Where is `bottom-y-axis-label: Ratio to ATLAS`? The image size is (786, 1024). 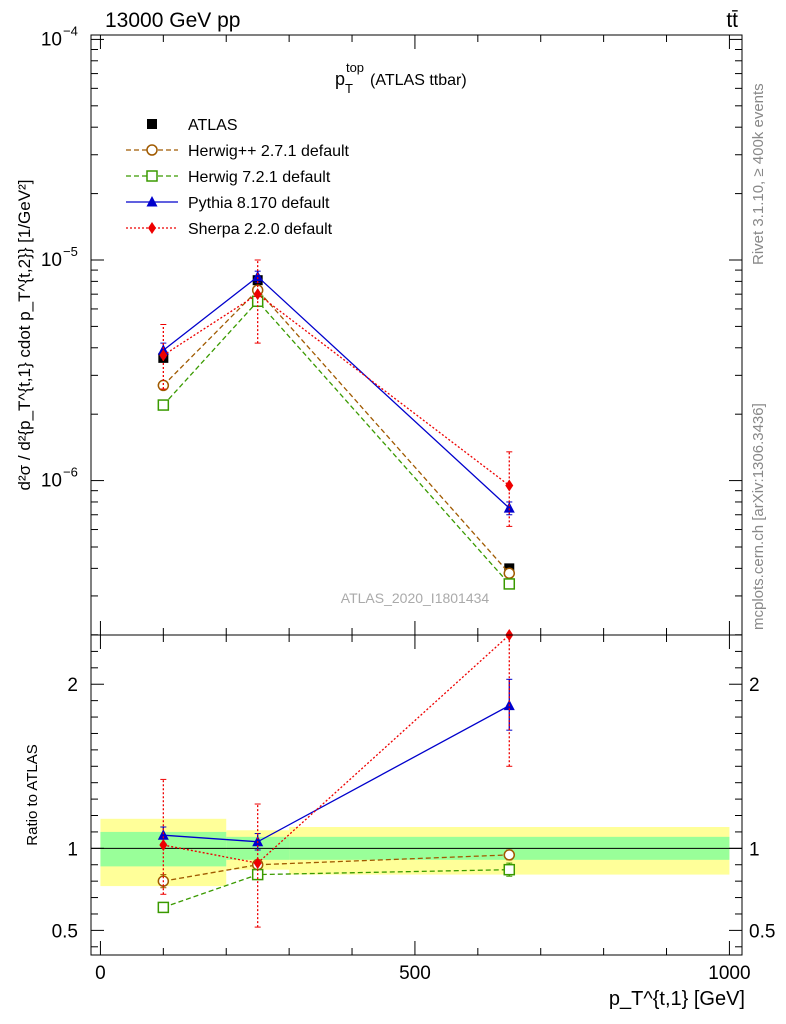
bottom-y-axis-label: Ratio to ATLAS is located at coordinates (32, 794).